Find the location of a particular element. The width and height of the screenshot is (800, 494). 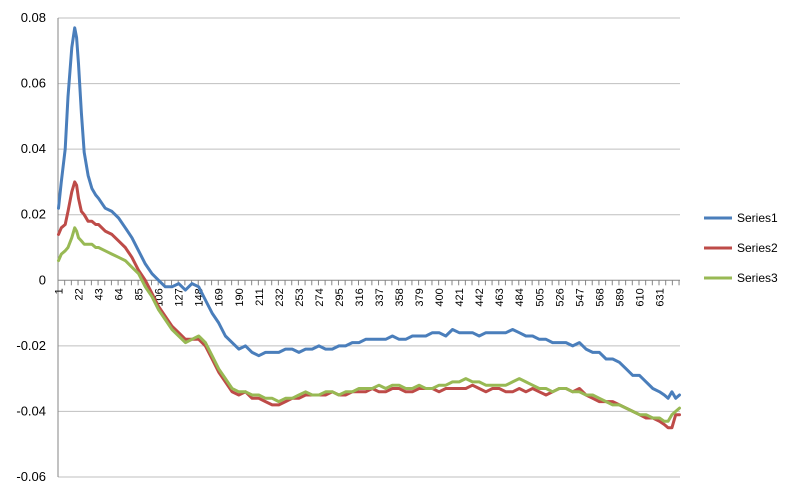

x-tick-label: 274 is located at coordinates (320, 297).